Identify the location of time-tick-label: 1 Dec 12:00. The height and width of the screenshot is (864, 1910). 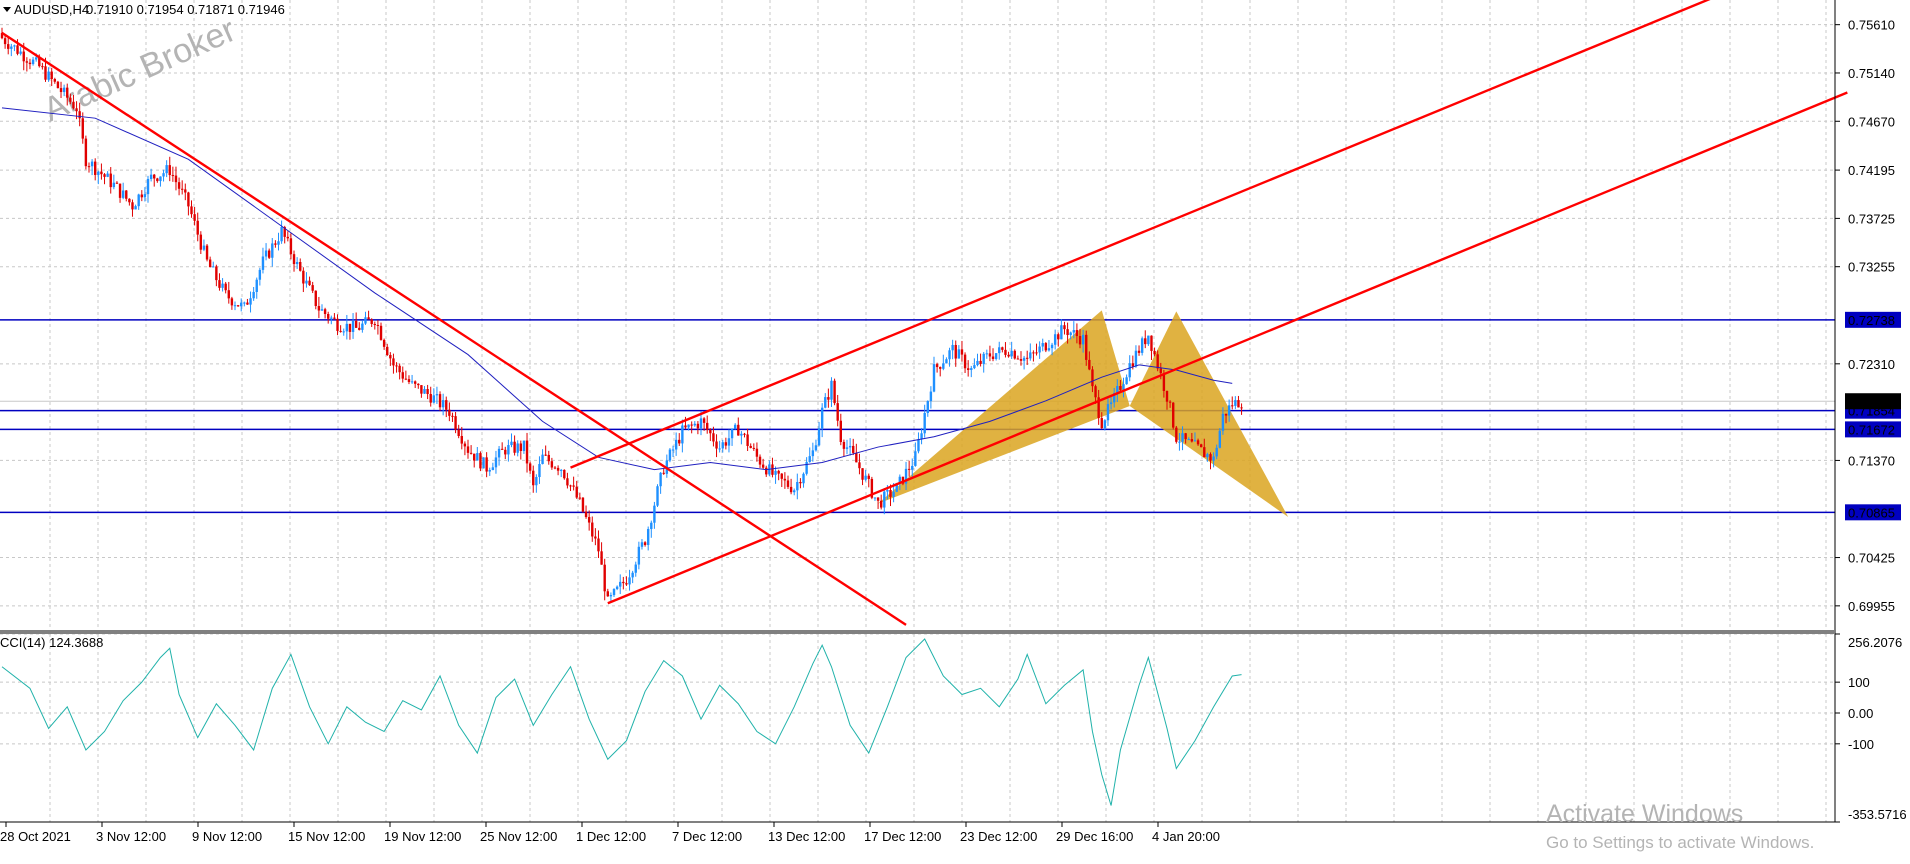
(611, 836).